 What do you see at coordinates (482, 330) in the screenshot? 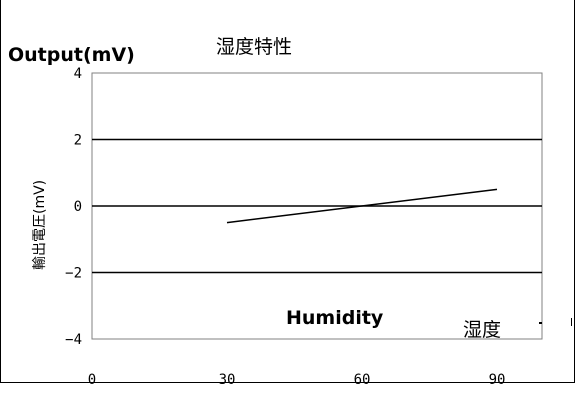
I see `x-axis-label: 湿度` at bounding box center [482, 330].